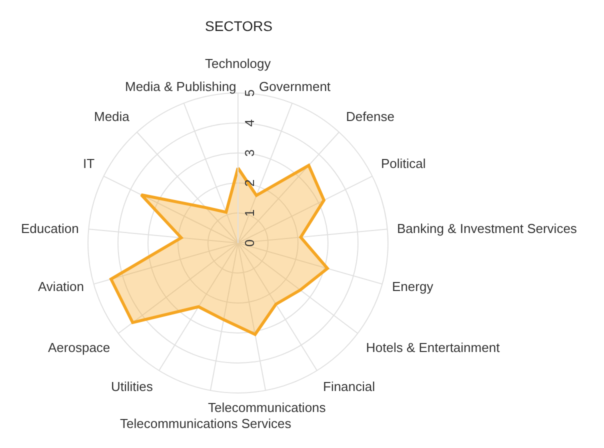  What do you see at coordinates (89, 163) in the screenshot?
I see `spoke-label: IT` at bounding box center [89, 163].